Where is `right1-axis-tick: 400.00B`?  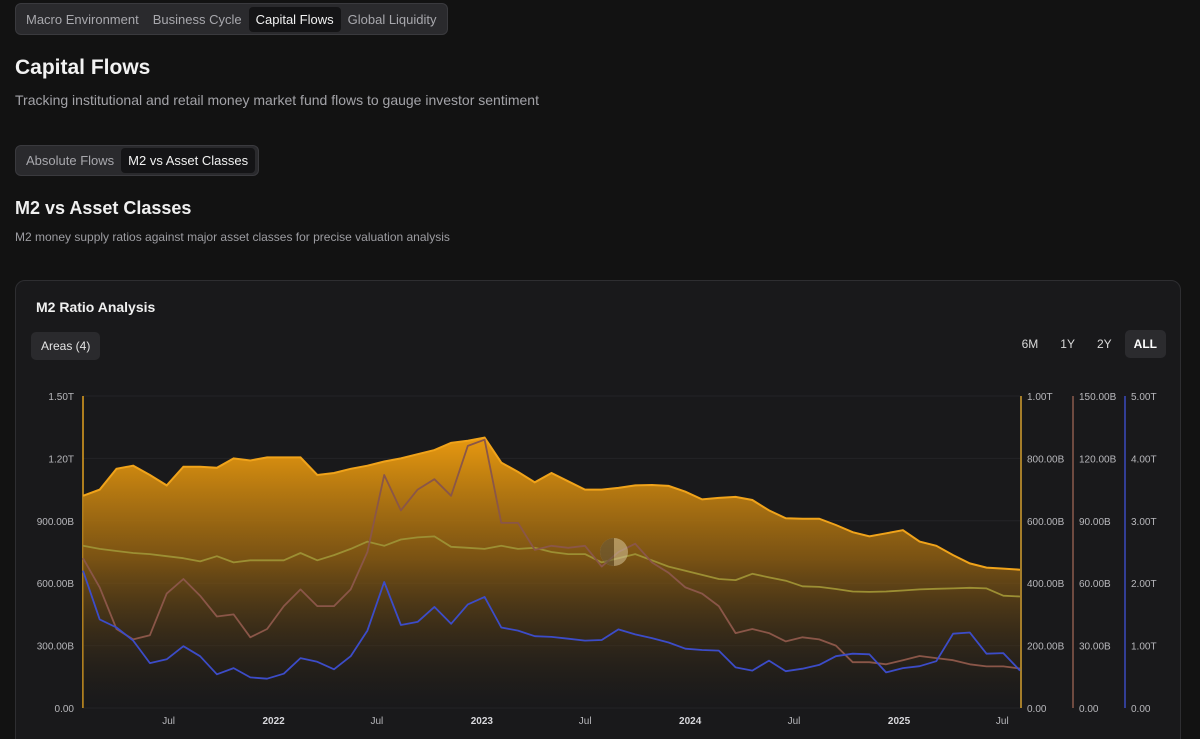 right1-axis-tick: 400.00B is located at coordinates (1046, 584).